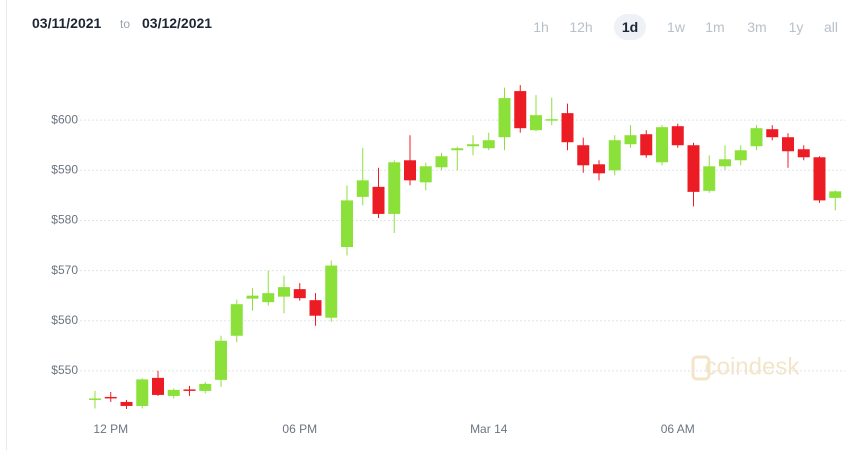 The width and height of the screenshot is (867, 450). I want to click on date-to: 03/12/2021, so click(177, 23).